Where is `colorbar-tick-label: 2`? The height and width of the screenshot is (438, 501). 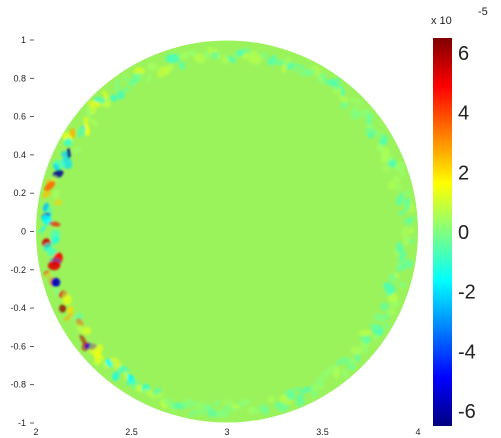
colorbar-tick-label: 2 is located at coordinates (463, 173).